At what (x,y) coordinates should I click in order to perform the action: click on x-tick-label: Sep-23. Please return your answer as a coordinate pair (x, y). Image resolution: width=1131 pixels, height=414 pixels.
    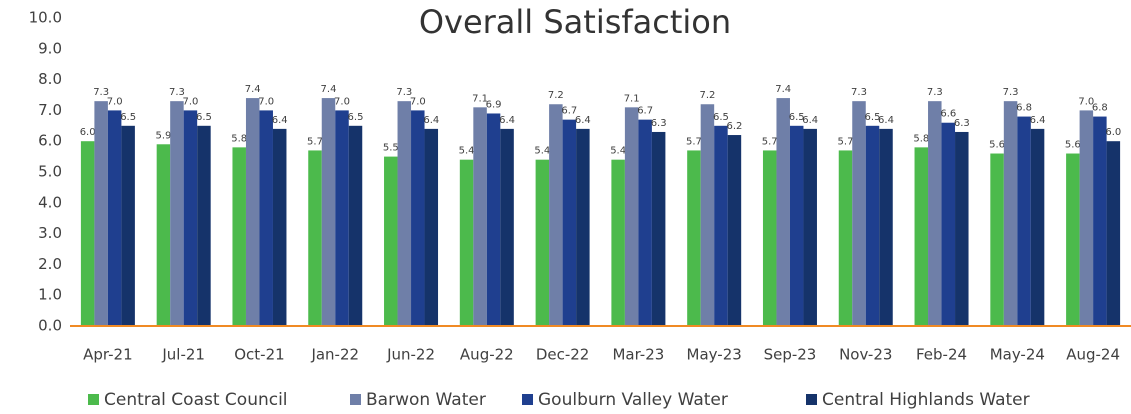
    Looking at the image, I should click on (790, 355).